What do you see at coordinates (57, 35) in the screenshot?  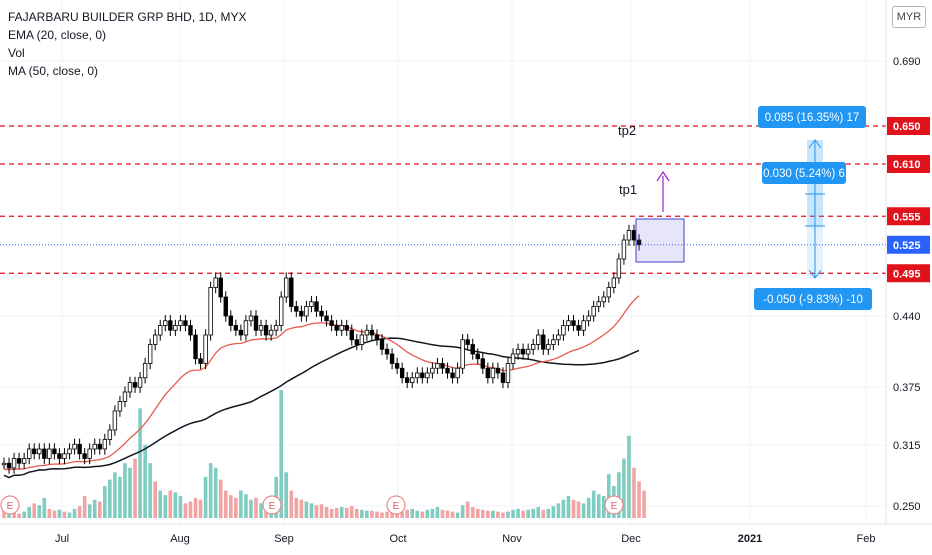 I see `legend-ema: EMA (20, close, 0)` at bounding box center [57, 35].